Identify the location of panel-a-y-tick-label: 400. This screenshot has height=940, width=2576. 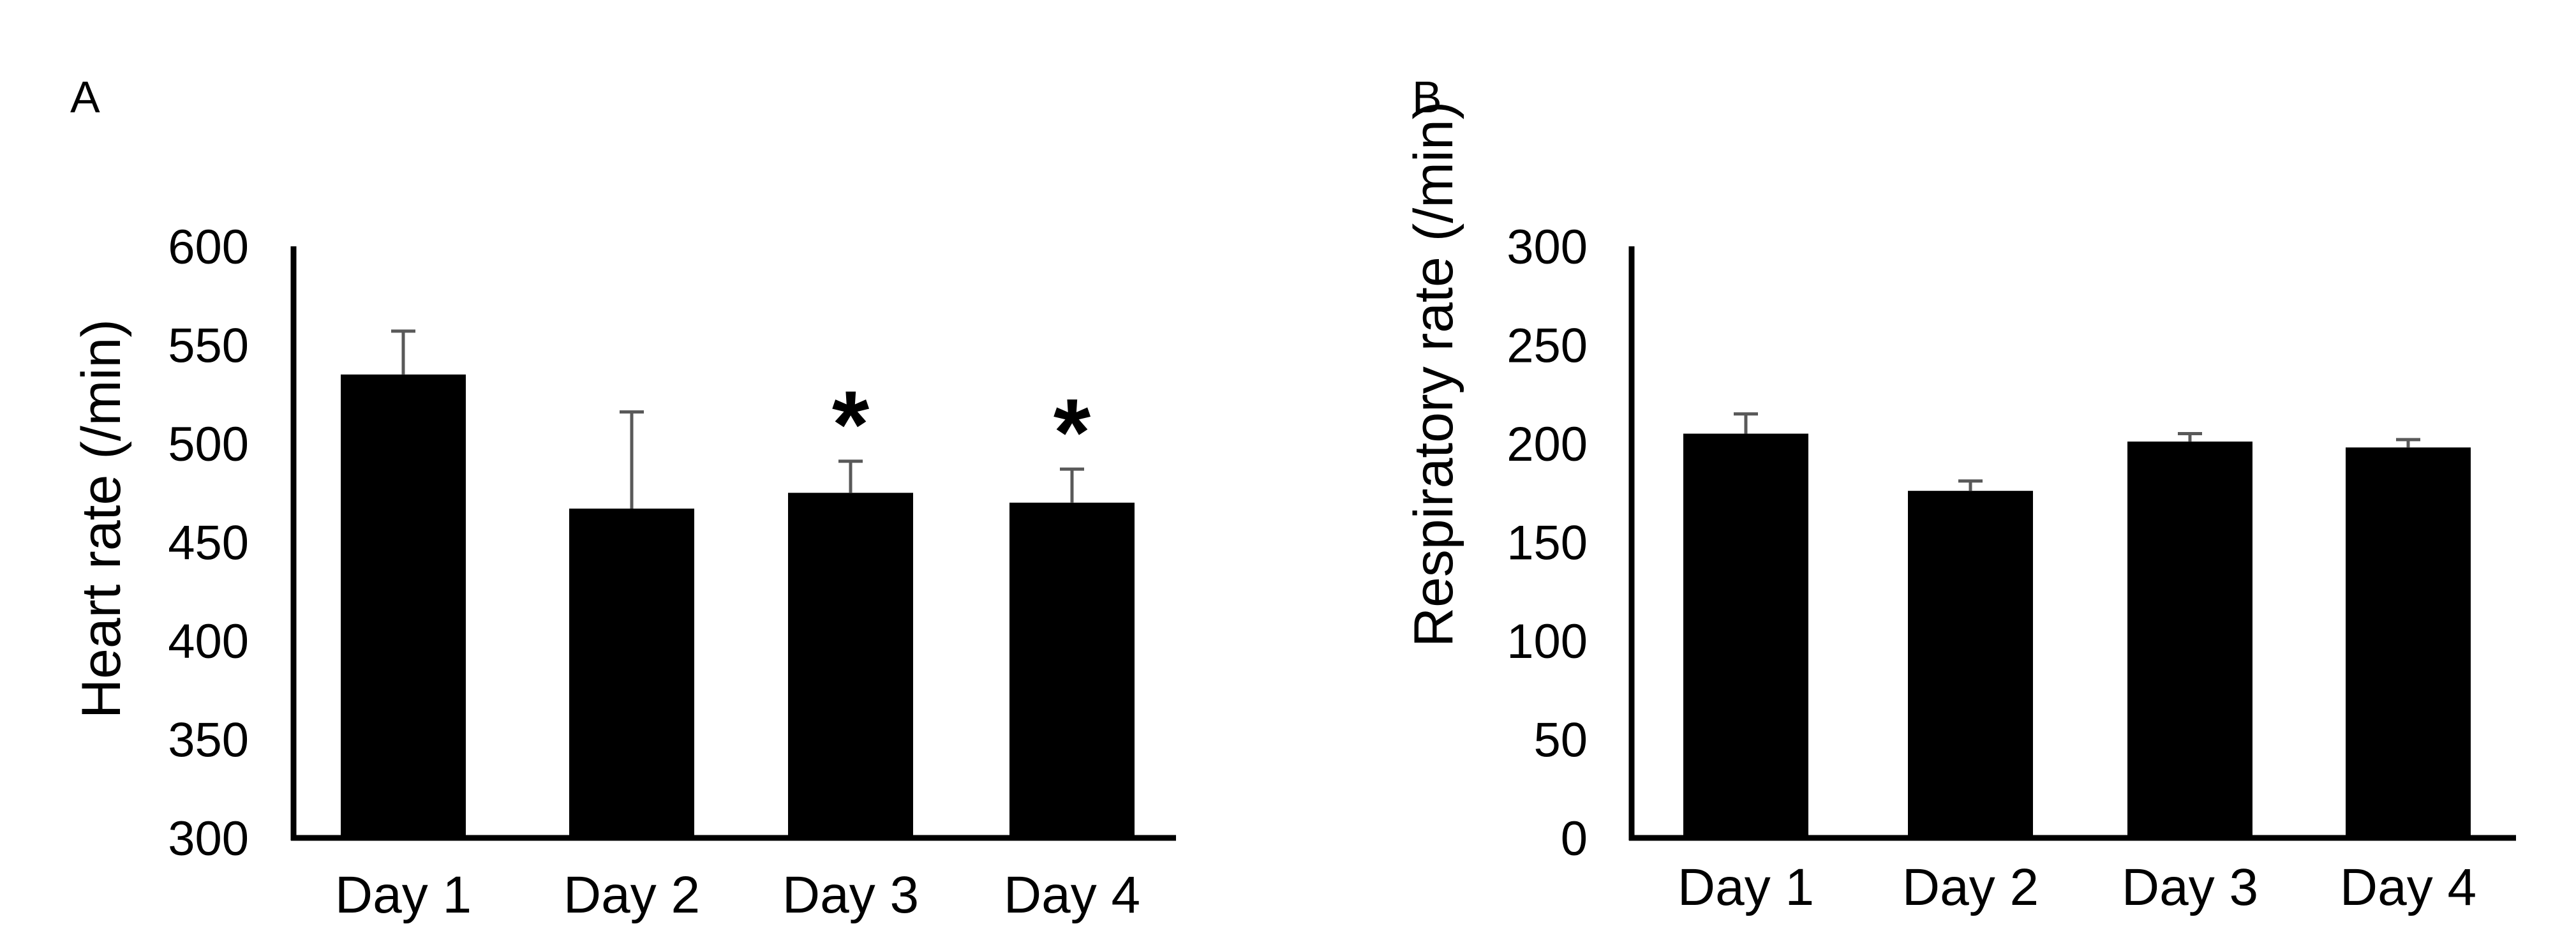
(208, 642).